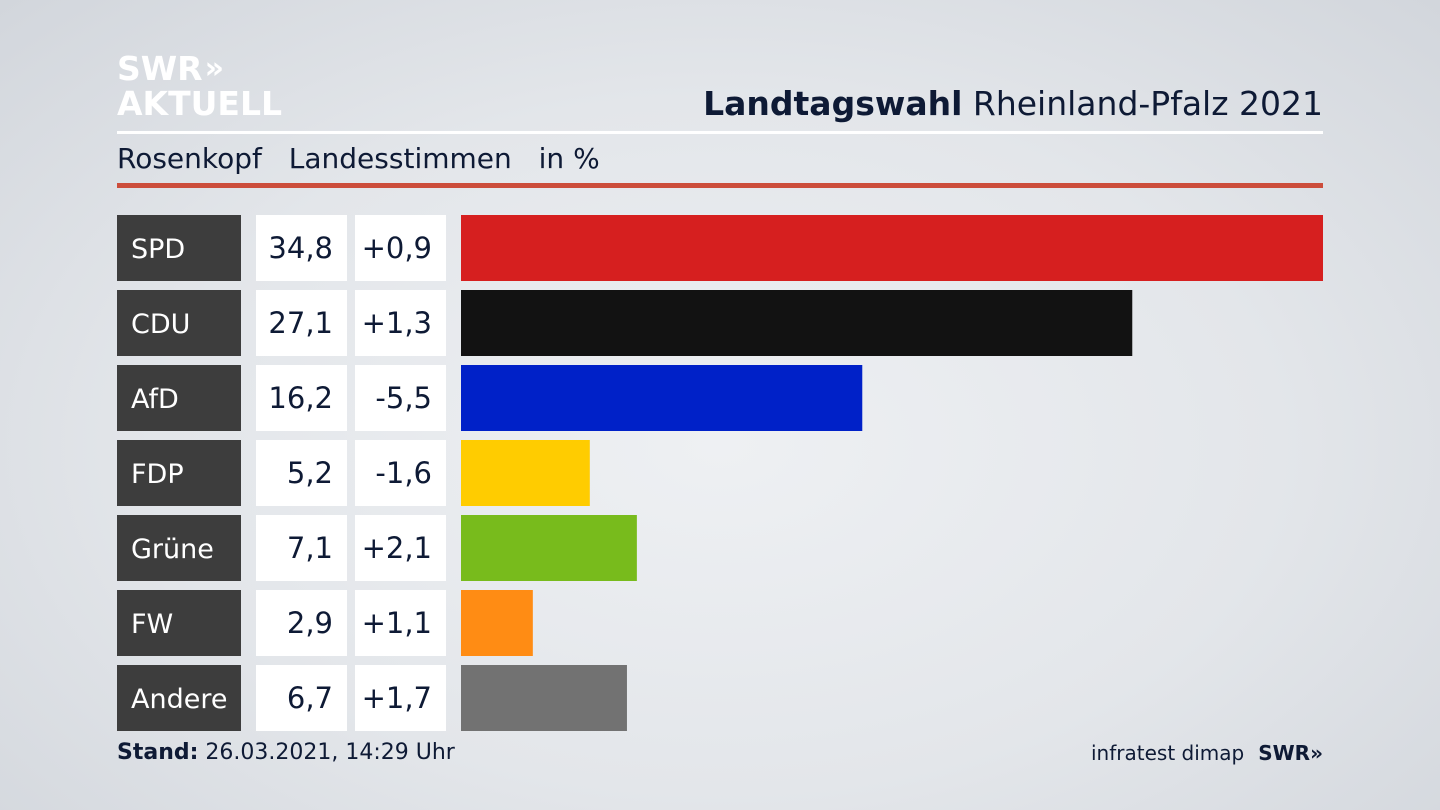 The width and height of the screenshot is (1440, 810). I want to click on chart-title: Landtagswahl Rheinland-Pfalz 2021, so click(1013, 103).